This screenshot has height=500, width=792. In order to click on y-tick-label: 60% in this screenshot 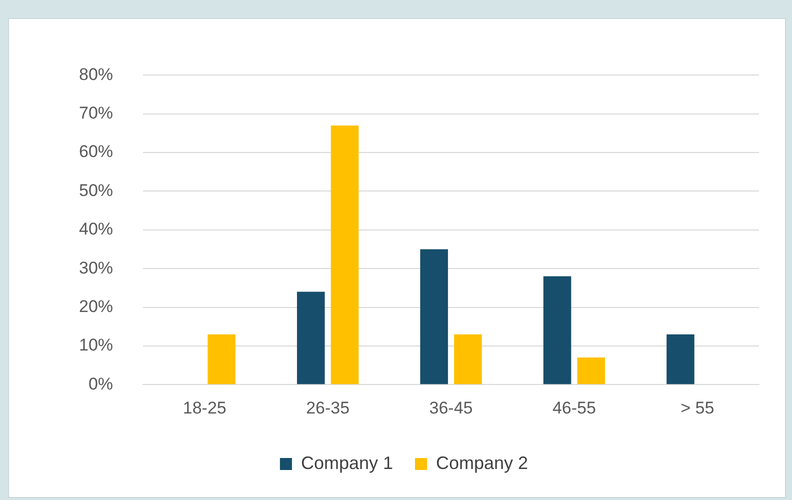, I will do `click(96, 152)`.